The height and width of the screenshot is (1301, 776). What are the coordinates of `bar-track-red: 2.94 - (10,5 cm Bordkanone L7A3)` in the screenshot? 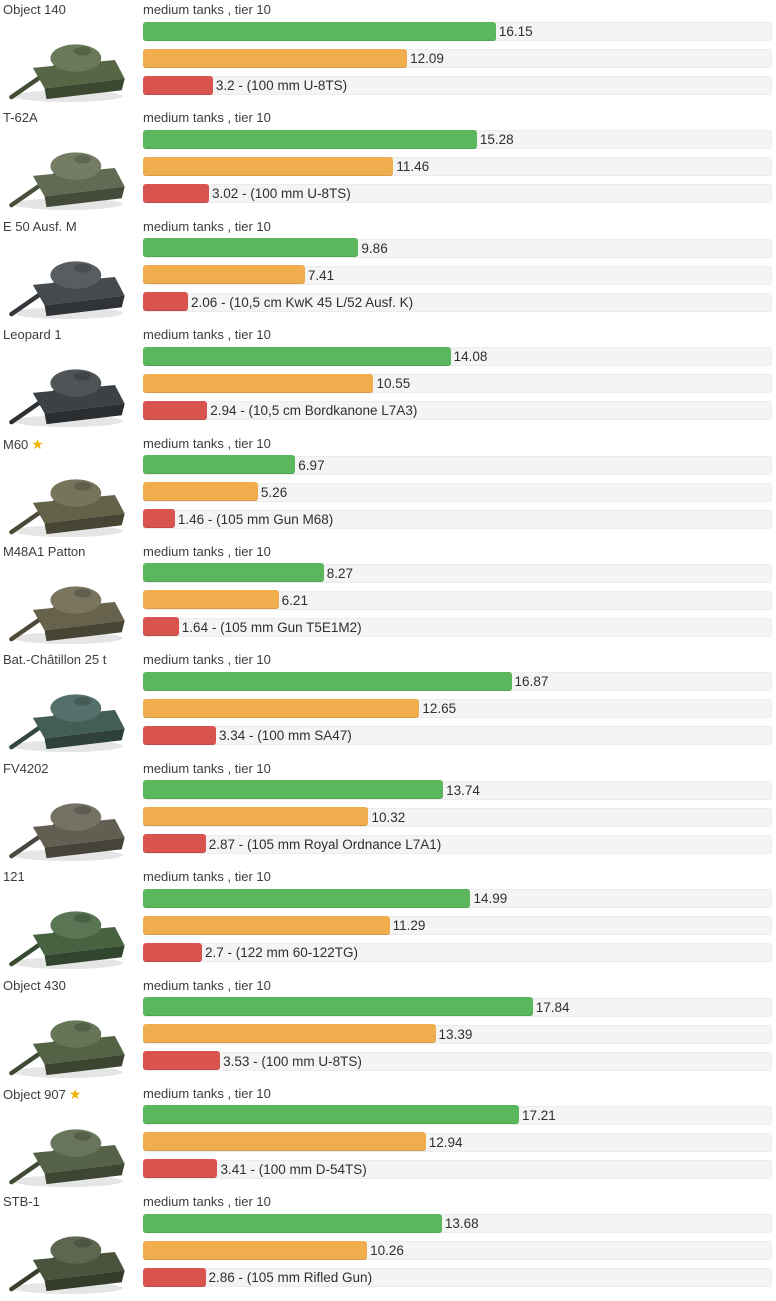 It's located at (457, 410).